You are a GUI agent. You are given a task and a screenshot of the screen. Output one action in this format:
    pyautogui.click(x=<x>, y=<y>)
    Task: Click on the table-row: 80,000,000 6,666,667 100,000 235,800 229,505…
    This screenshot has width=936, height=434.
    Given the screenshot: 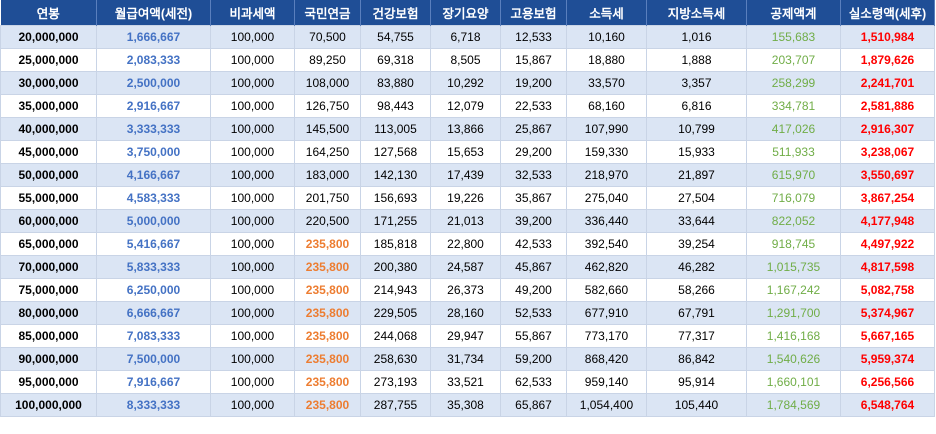 What is the action you would take?
    pyautogui.click(x=467, y=313)
    